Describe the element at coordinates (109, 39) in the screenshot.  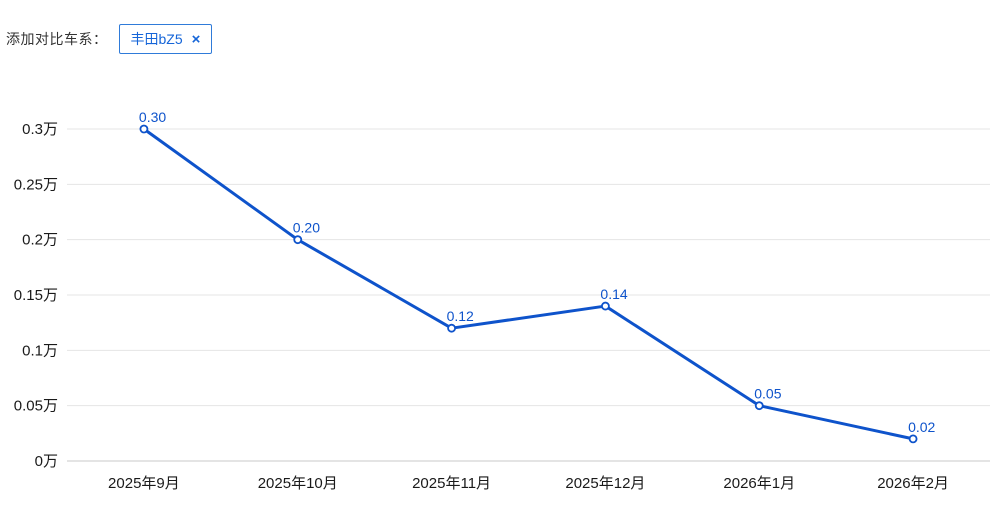
I see `compare-series-bar: 添加对比车系： 丰田bZ5 ×` at that location.